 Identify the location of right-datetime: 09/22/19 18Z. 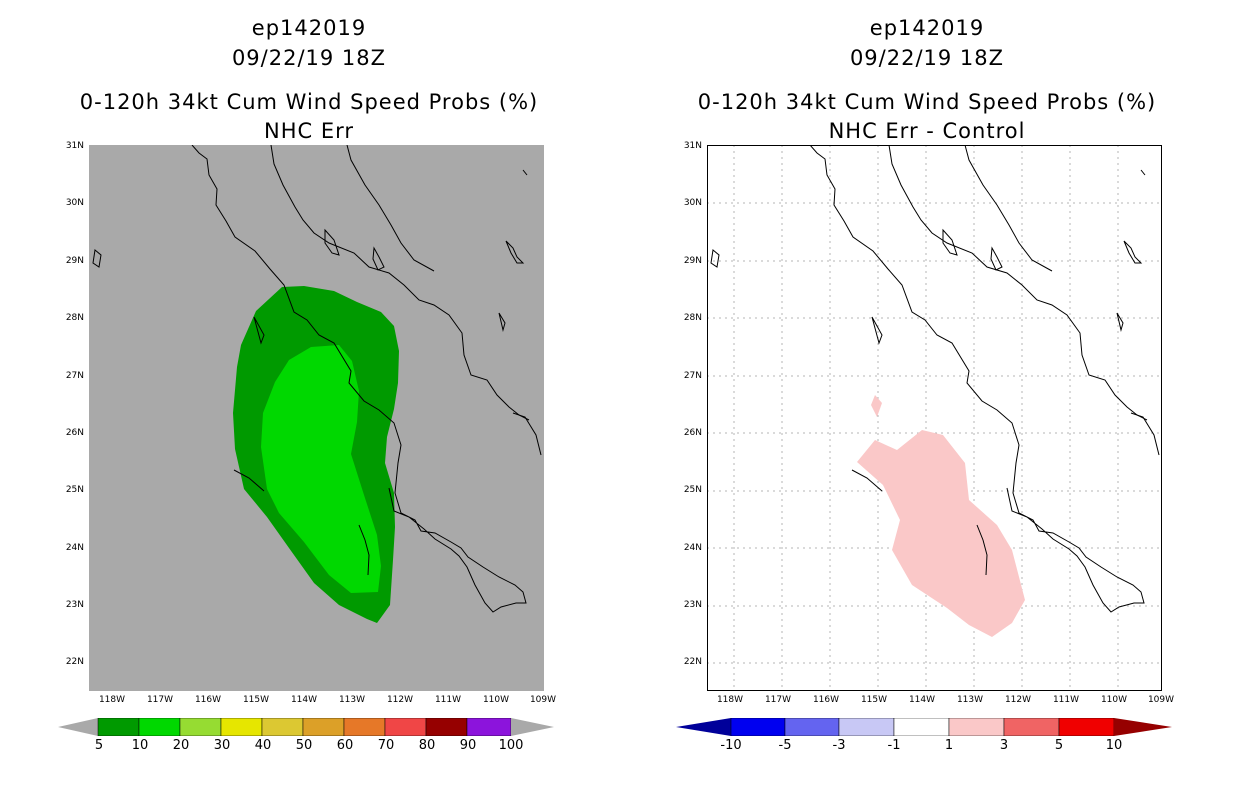
(927, 58).